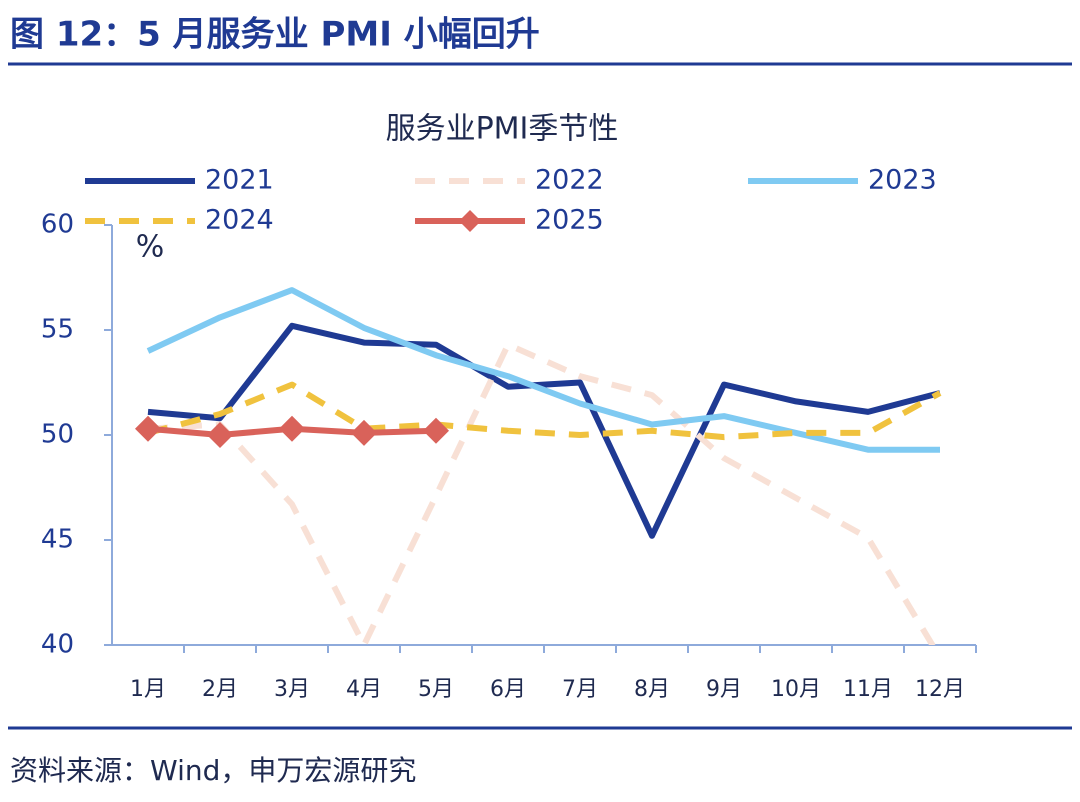 This screenshot has width=1080, height=802. What do you see at coordinates (868, 689) in the screenshot?
I see `x-tick-label: 11月` at bounding box center [868, 689].